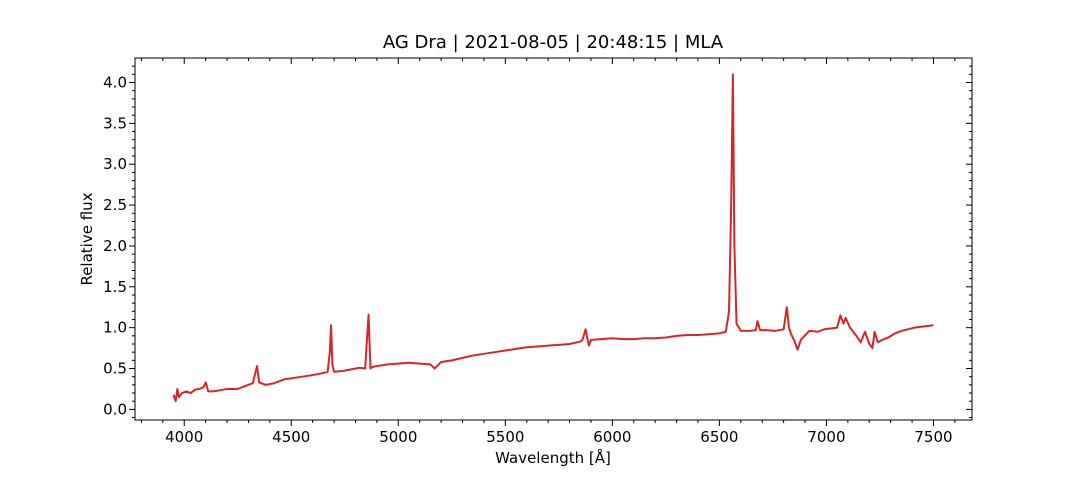 The height and width of the screenshot is (480, 1080). Describe the element at coordinates (115, 246) in the screenshot. I see `y-tick-label: 2.0` at that location.